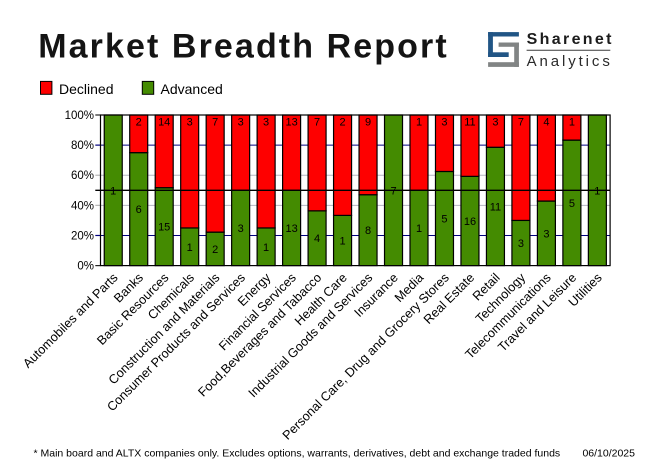 The width and height of the screenshot is (655, 475). I want to click on svg-text: 9, so click(368, 123).